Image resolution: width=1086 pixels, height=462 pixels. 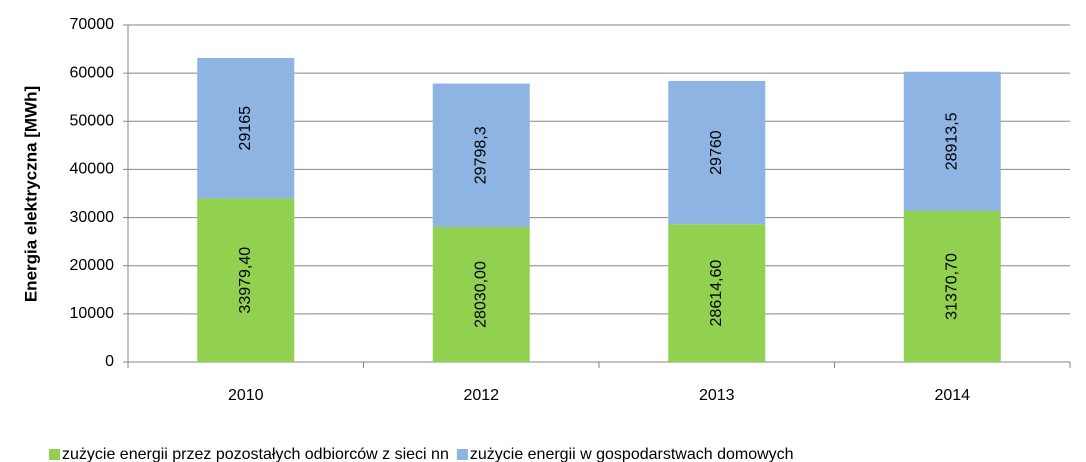 I want to click on data-label: 29798,3, so click(x=480, y=155).